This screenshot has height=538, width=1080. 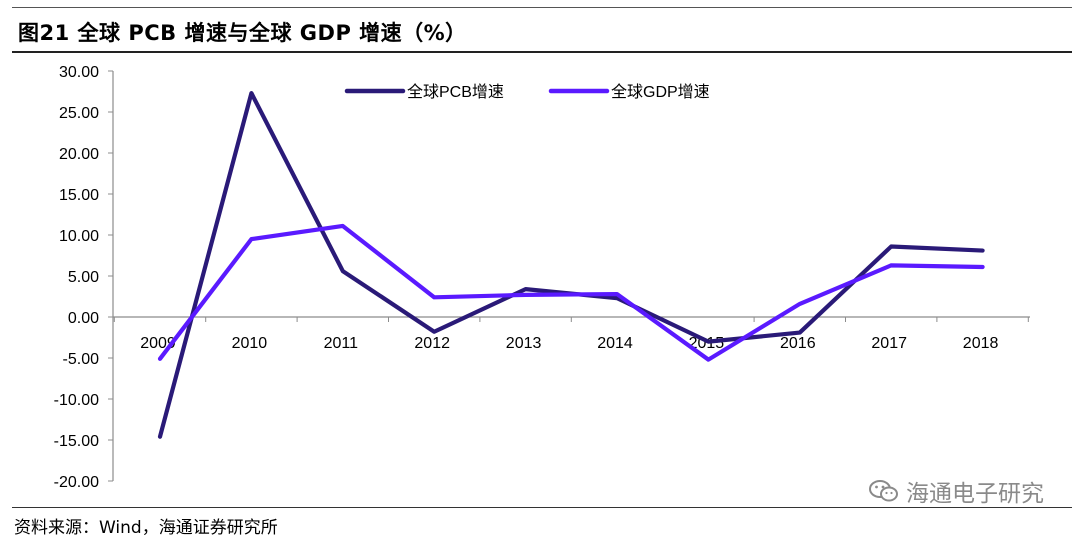 I want to click on y-tick-label: 25.00, so click(x=79, y=113).